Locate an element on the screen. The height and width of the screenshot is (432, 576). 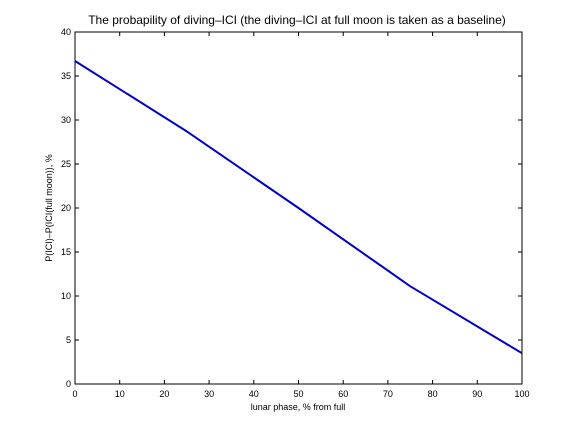
x-tick-label: 60 is located at coordinates (343, 394).